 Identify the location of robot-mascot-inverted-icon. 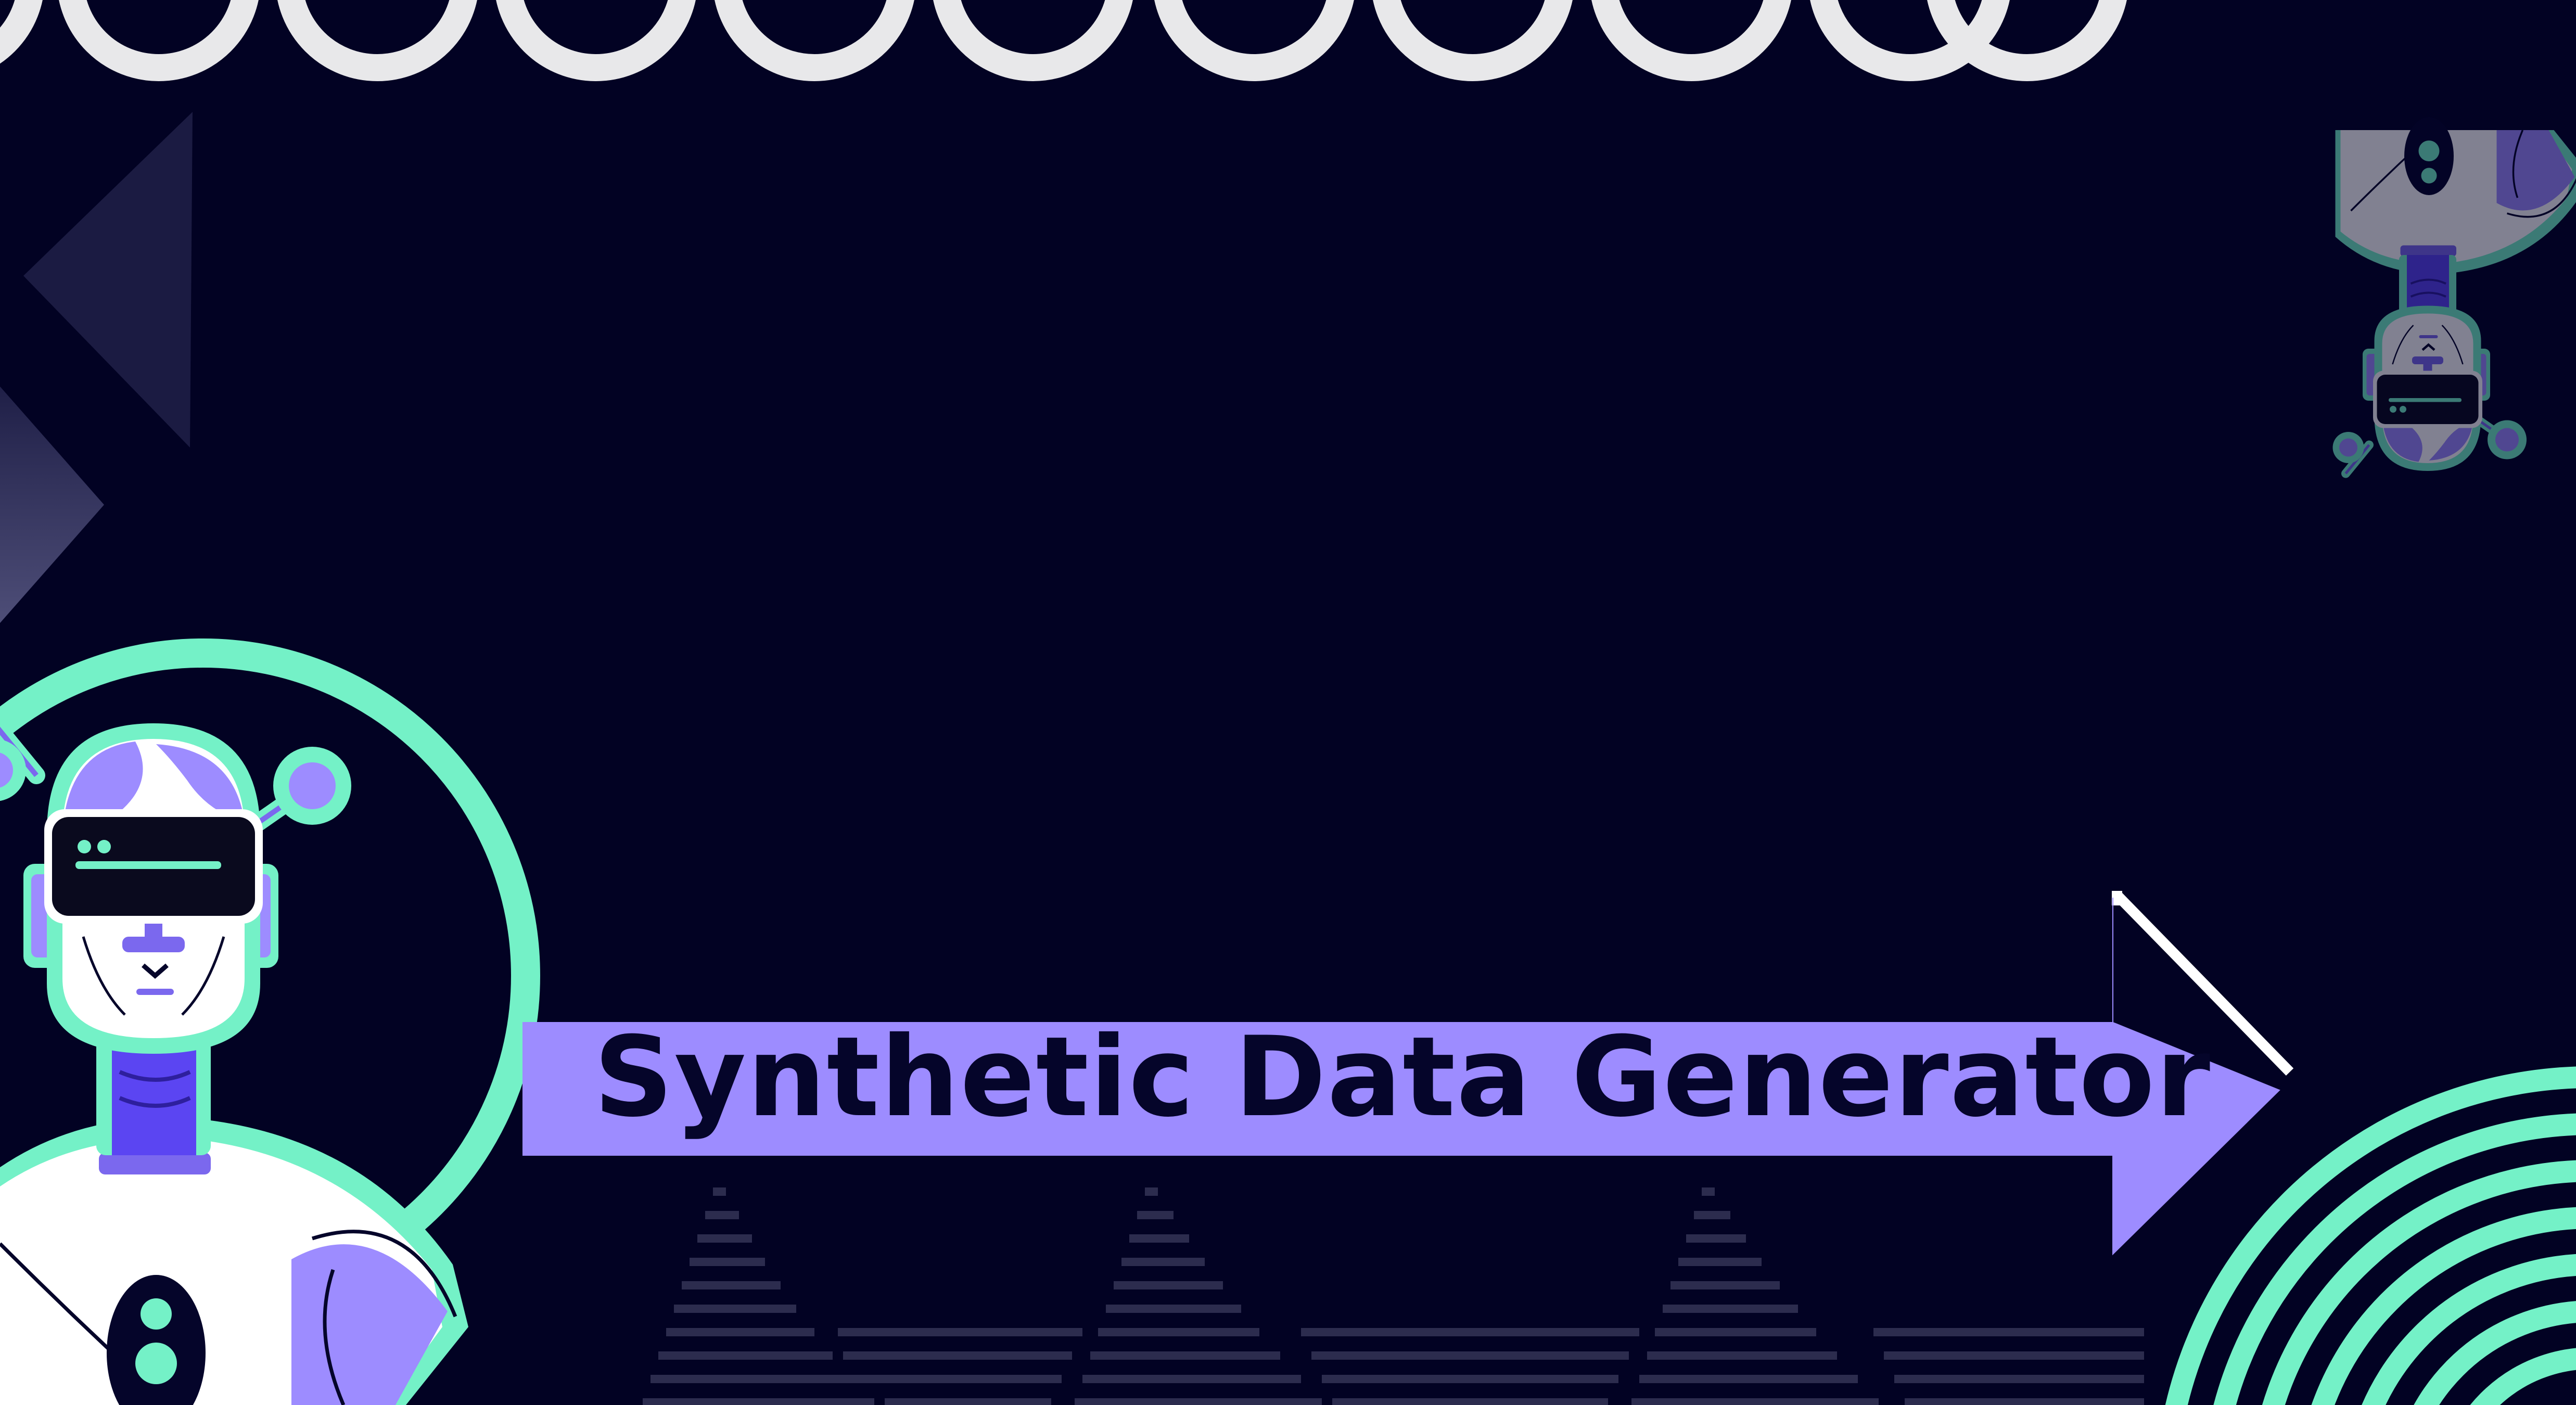
(2454, 295).